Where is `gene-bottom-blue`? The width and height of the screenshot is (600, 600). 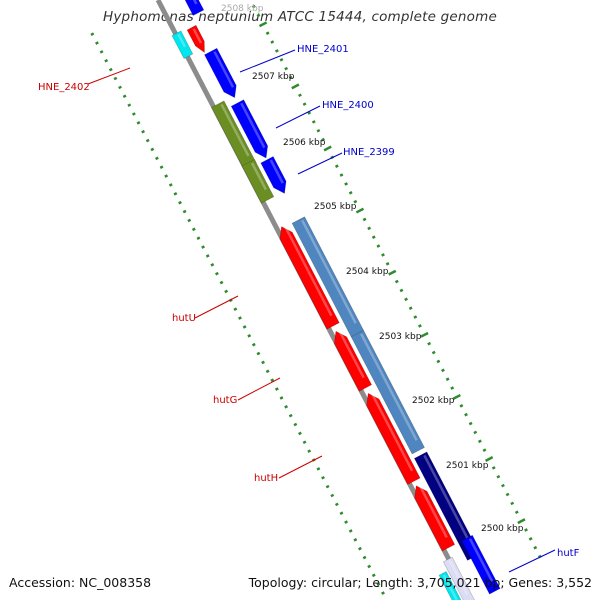 gene-bottom-blue is located at coordinates (481, 564).